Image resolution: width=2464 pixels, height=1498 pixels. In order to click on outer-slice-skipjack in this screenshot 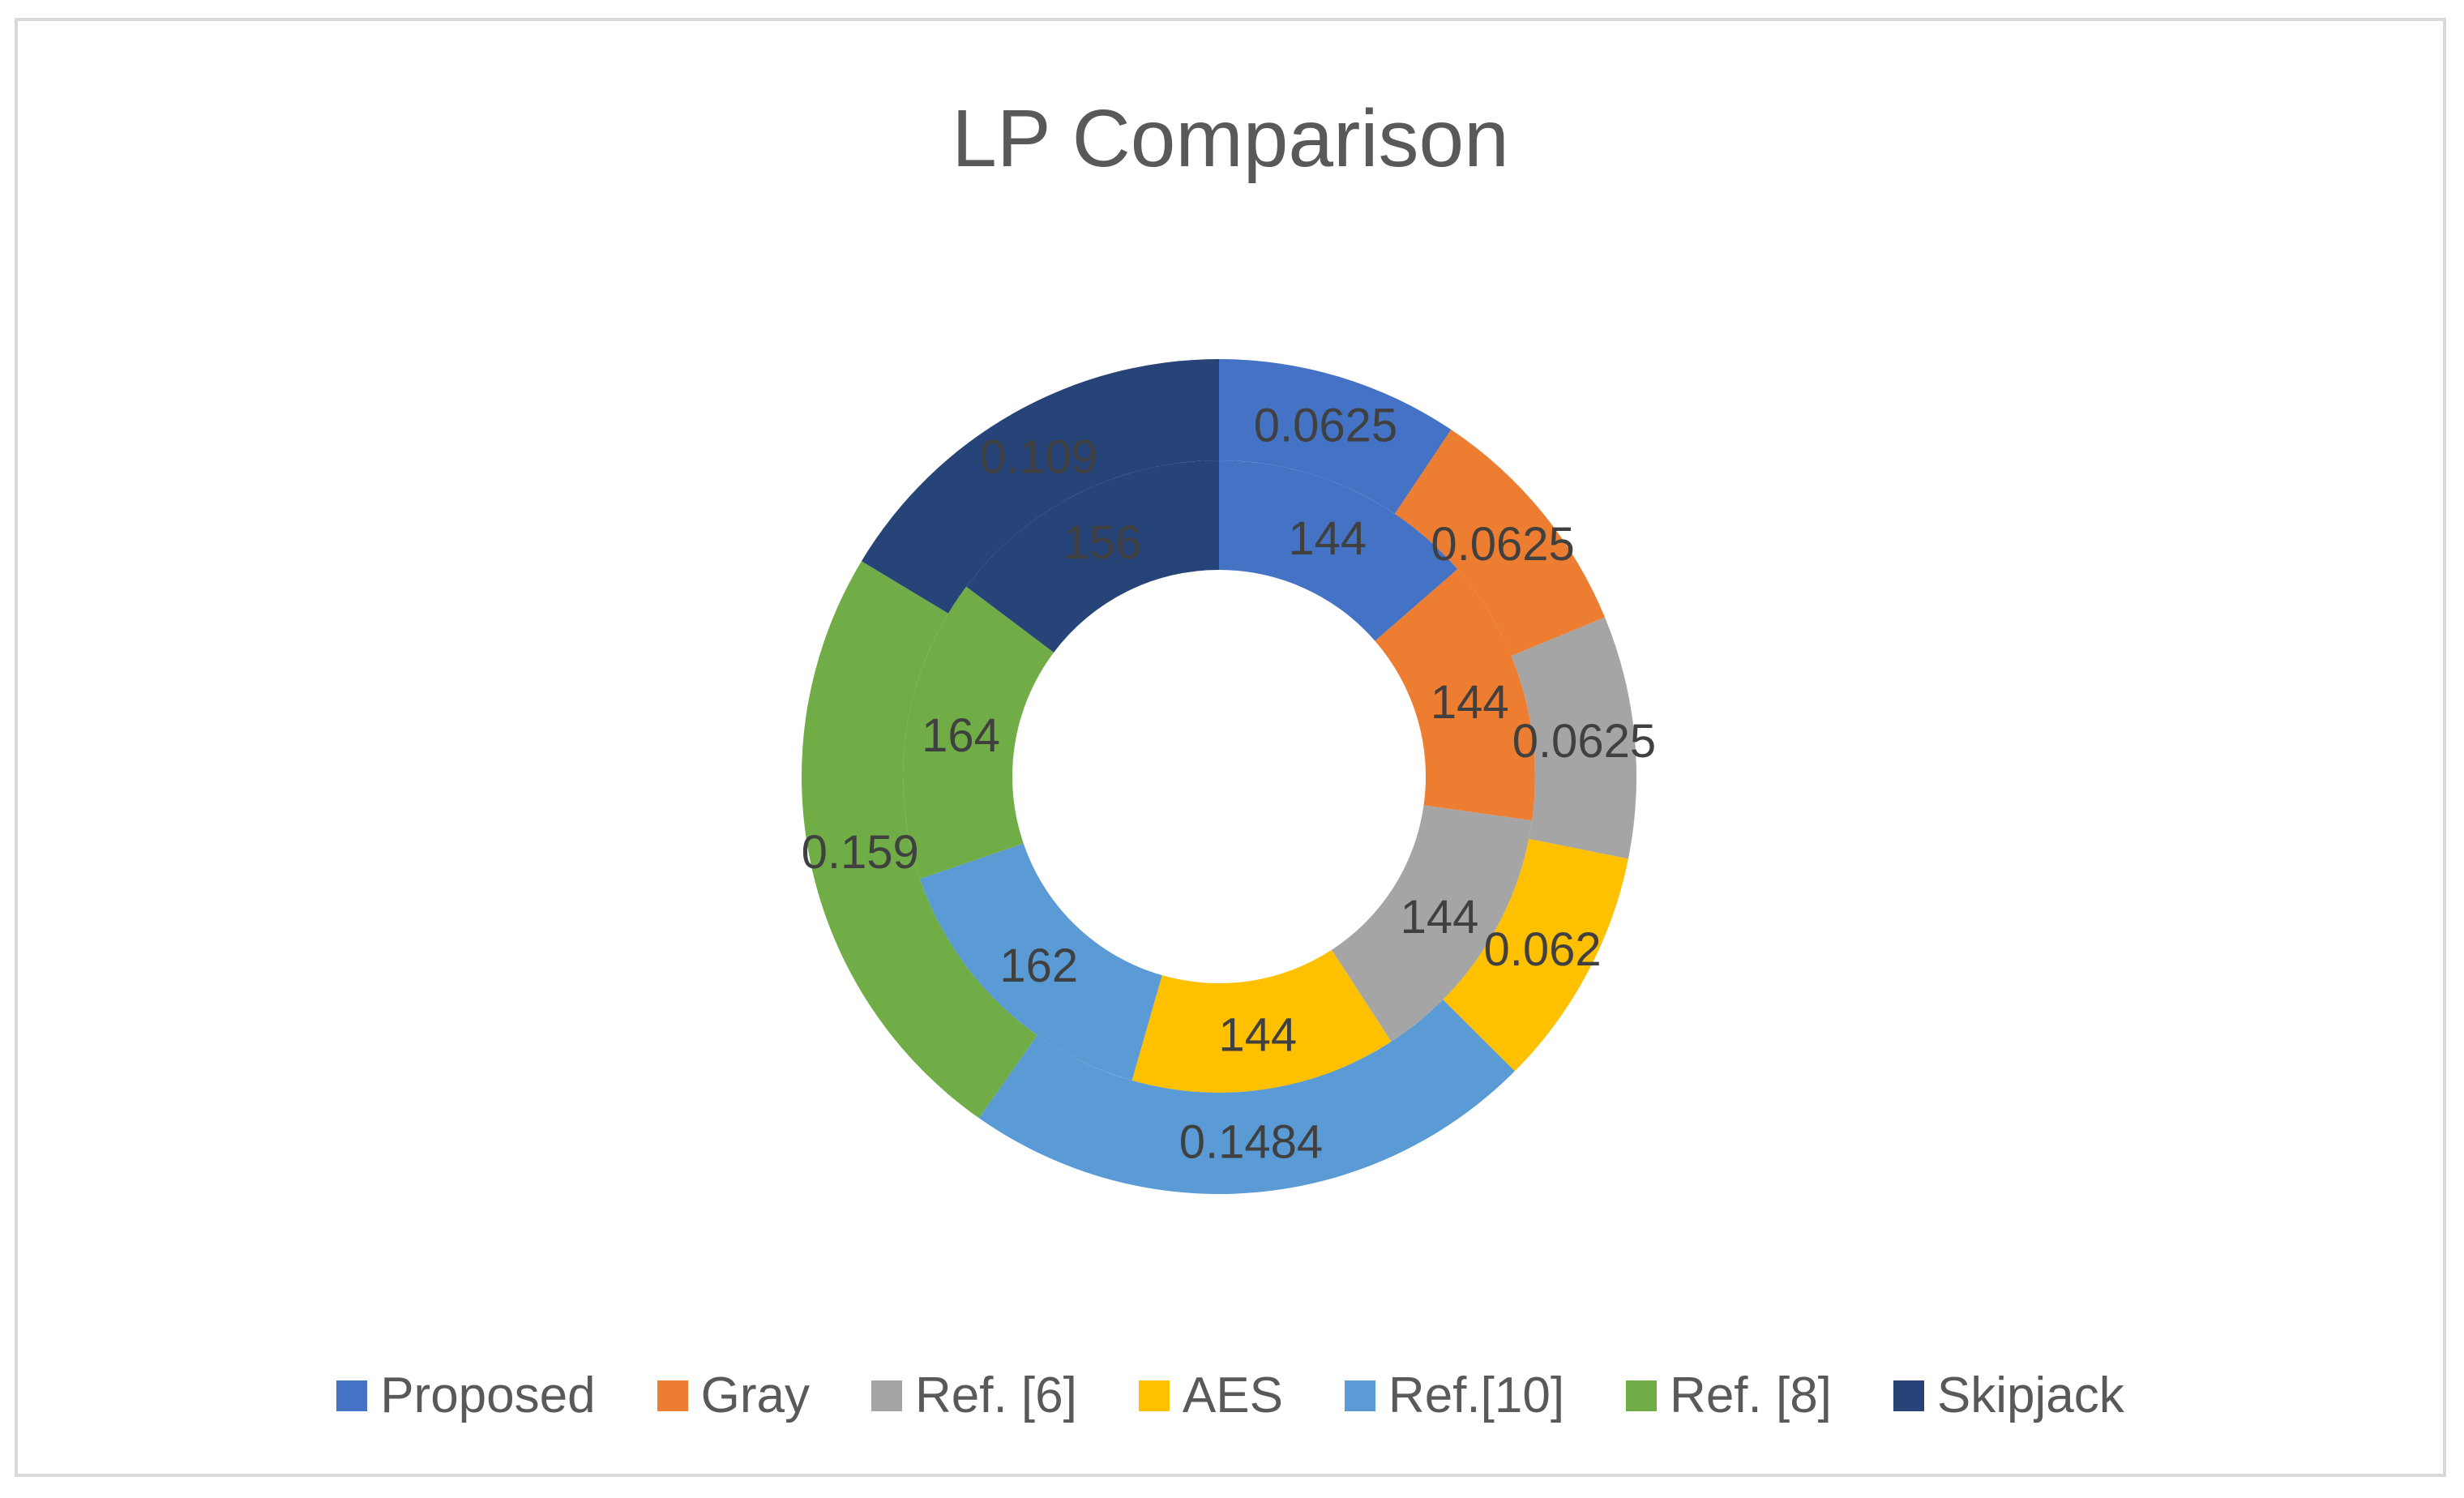, I will do `click(1040, 486)`.